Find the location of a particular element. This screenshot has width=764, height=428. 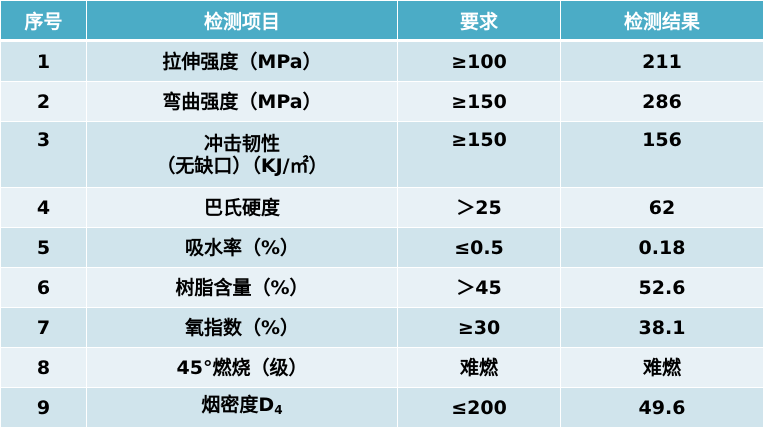

cell-item: 树脂含量（%） is located at coordinates (242, 288).